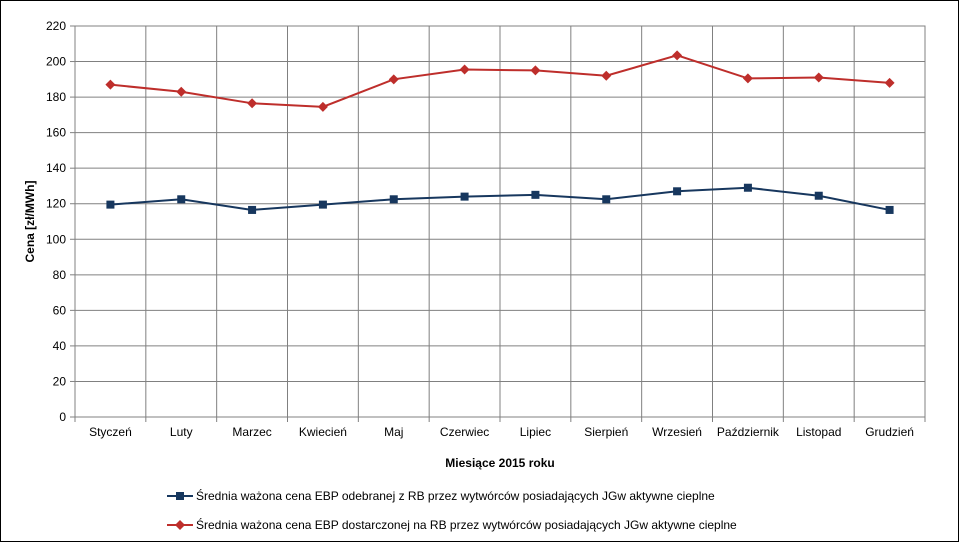 This screenshot has height=542, width=959. I want to click on y-tick-label: 120, so click(56, 204).